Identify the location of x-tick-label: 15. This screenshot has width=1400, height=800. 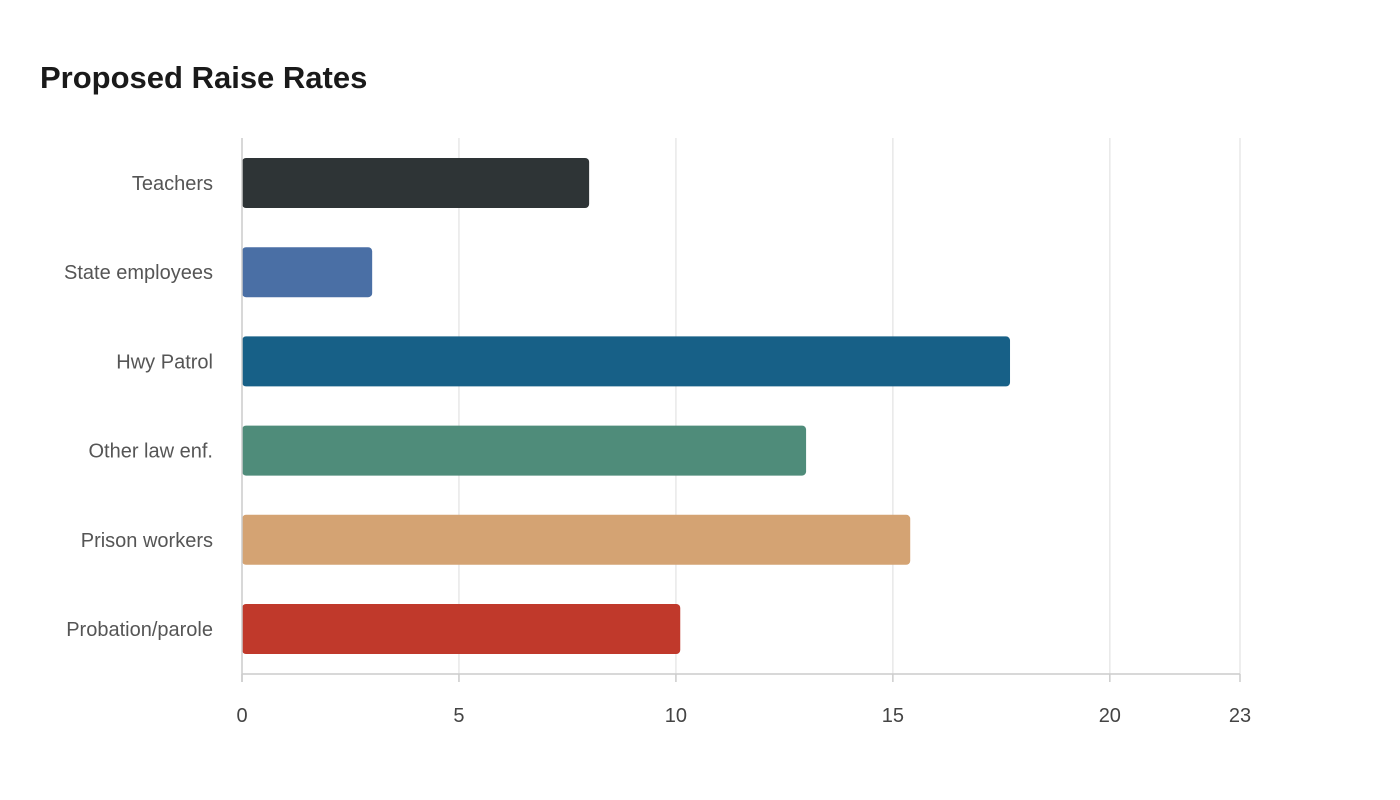
(893, 716).